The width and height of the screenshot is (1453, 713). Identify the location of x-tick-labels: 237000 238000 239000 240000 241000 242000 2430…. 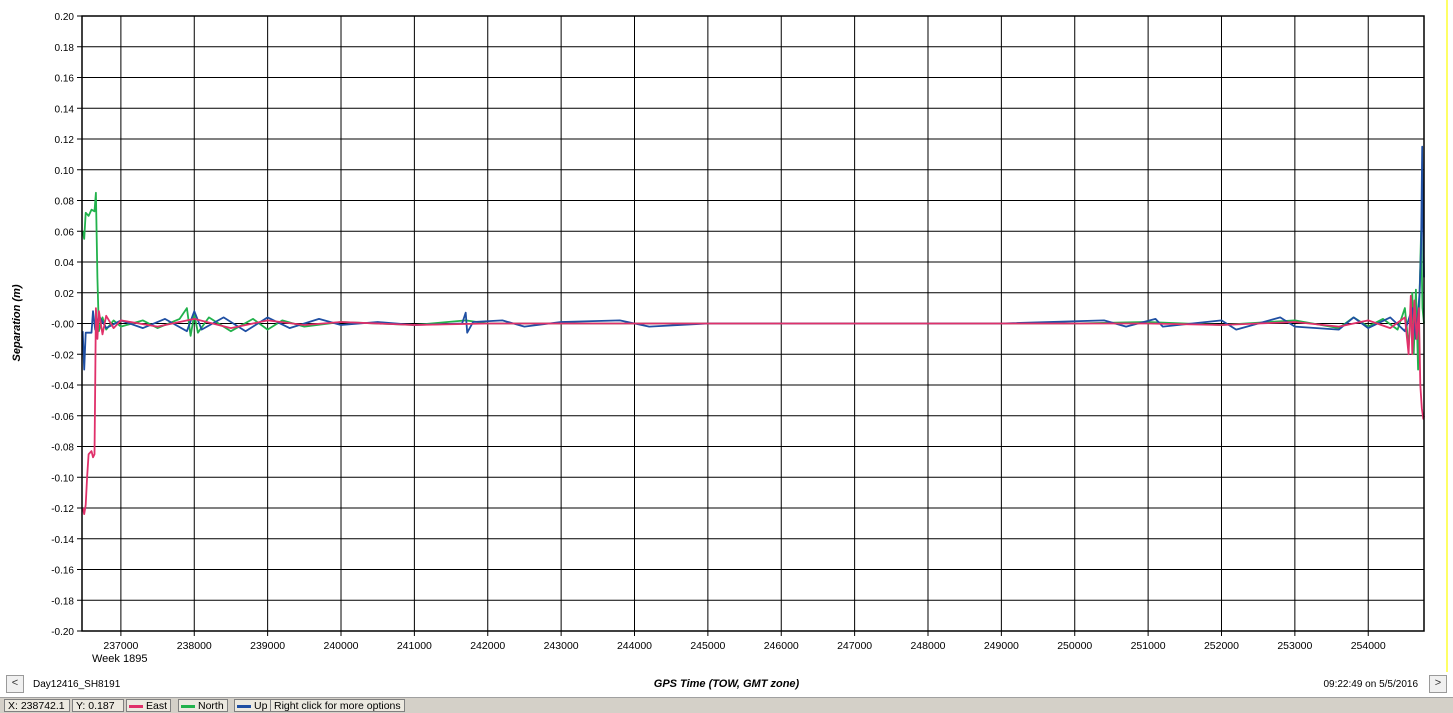
(744, 641).